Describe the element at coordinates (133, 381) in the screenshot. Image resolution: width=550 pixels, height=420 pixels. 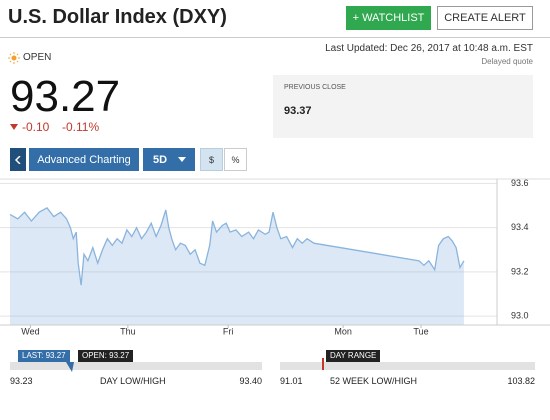
I see `day-range-label: DAY LOW/HIGH` at that location.